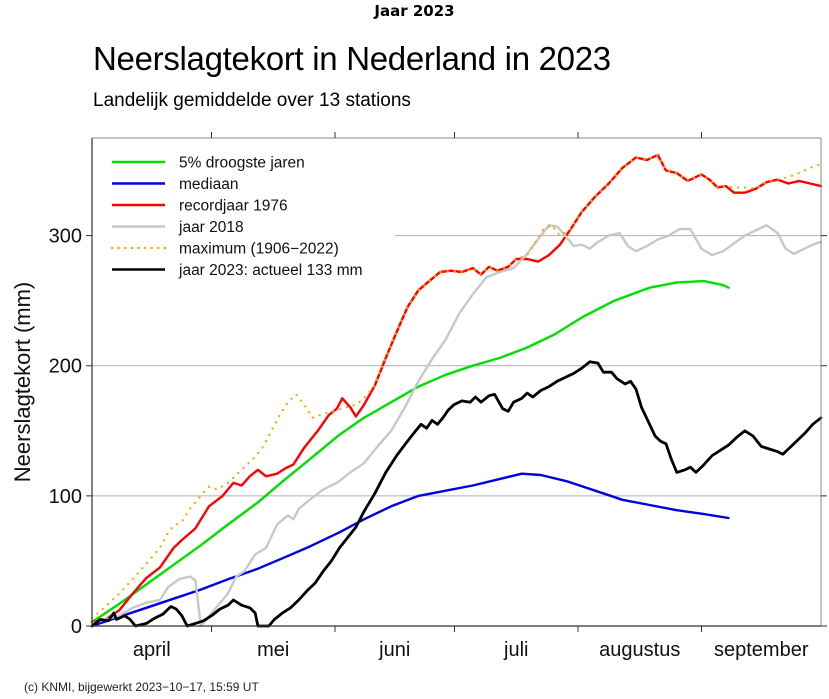  What do you see at coordinates (394, 650) in the screenshot?
I see `x-tick-label: juni` at bounding box center [394, 650].